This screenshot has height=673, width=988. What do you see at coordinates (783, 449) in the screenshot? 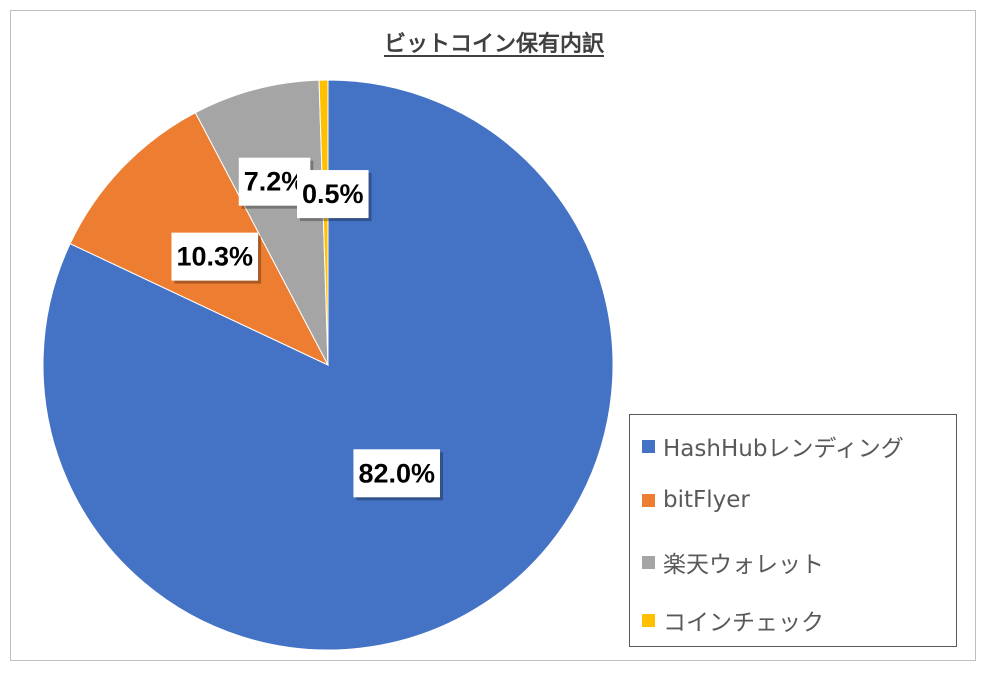
I see `legend-label: HashHubレンディング` at bounding box center [783, 449].